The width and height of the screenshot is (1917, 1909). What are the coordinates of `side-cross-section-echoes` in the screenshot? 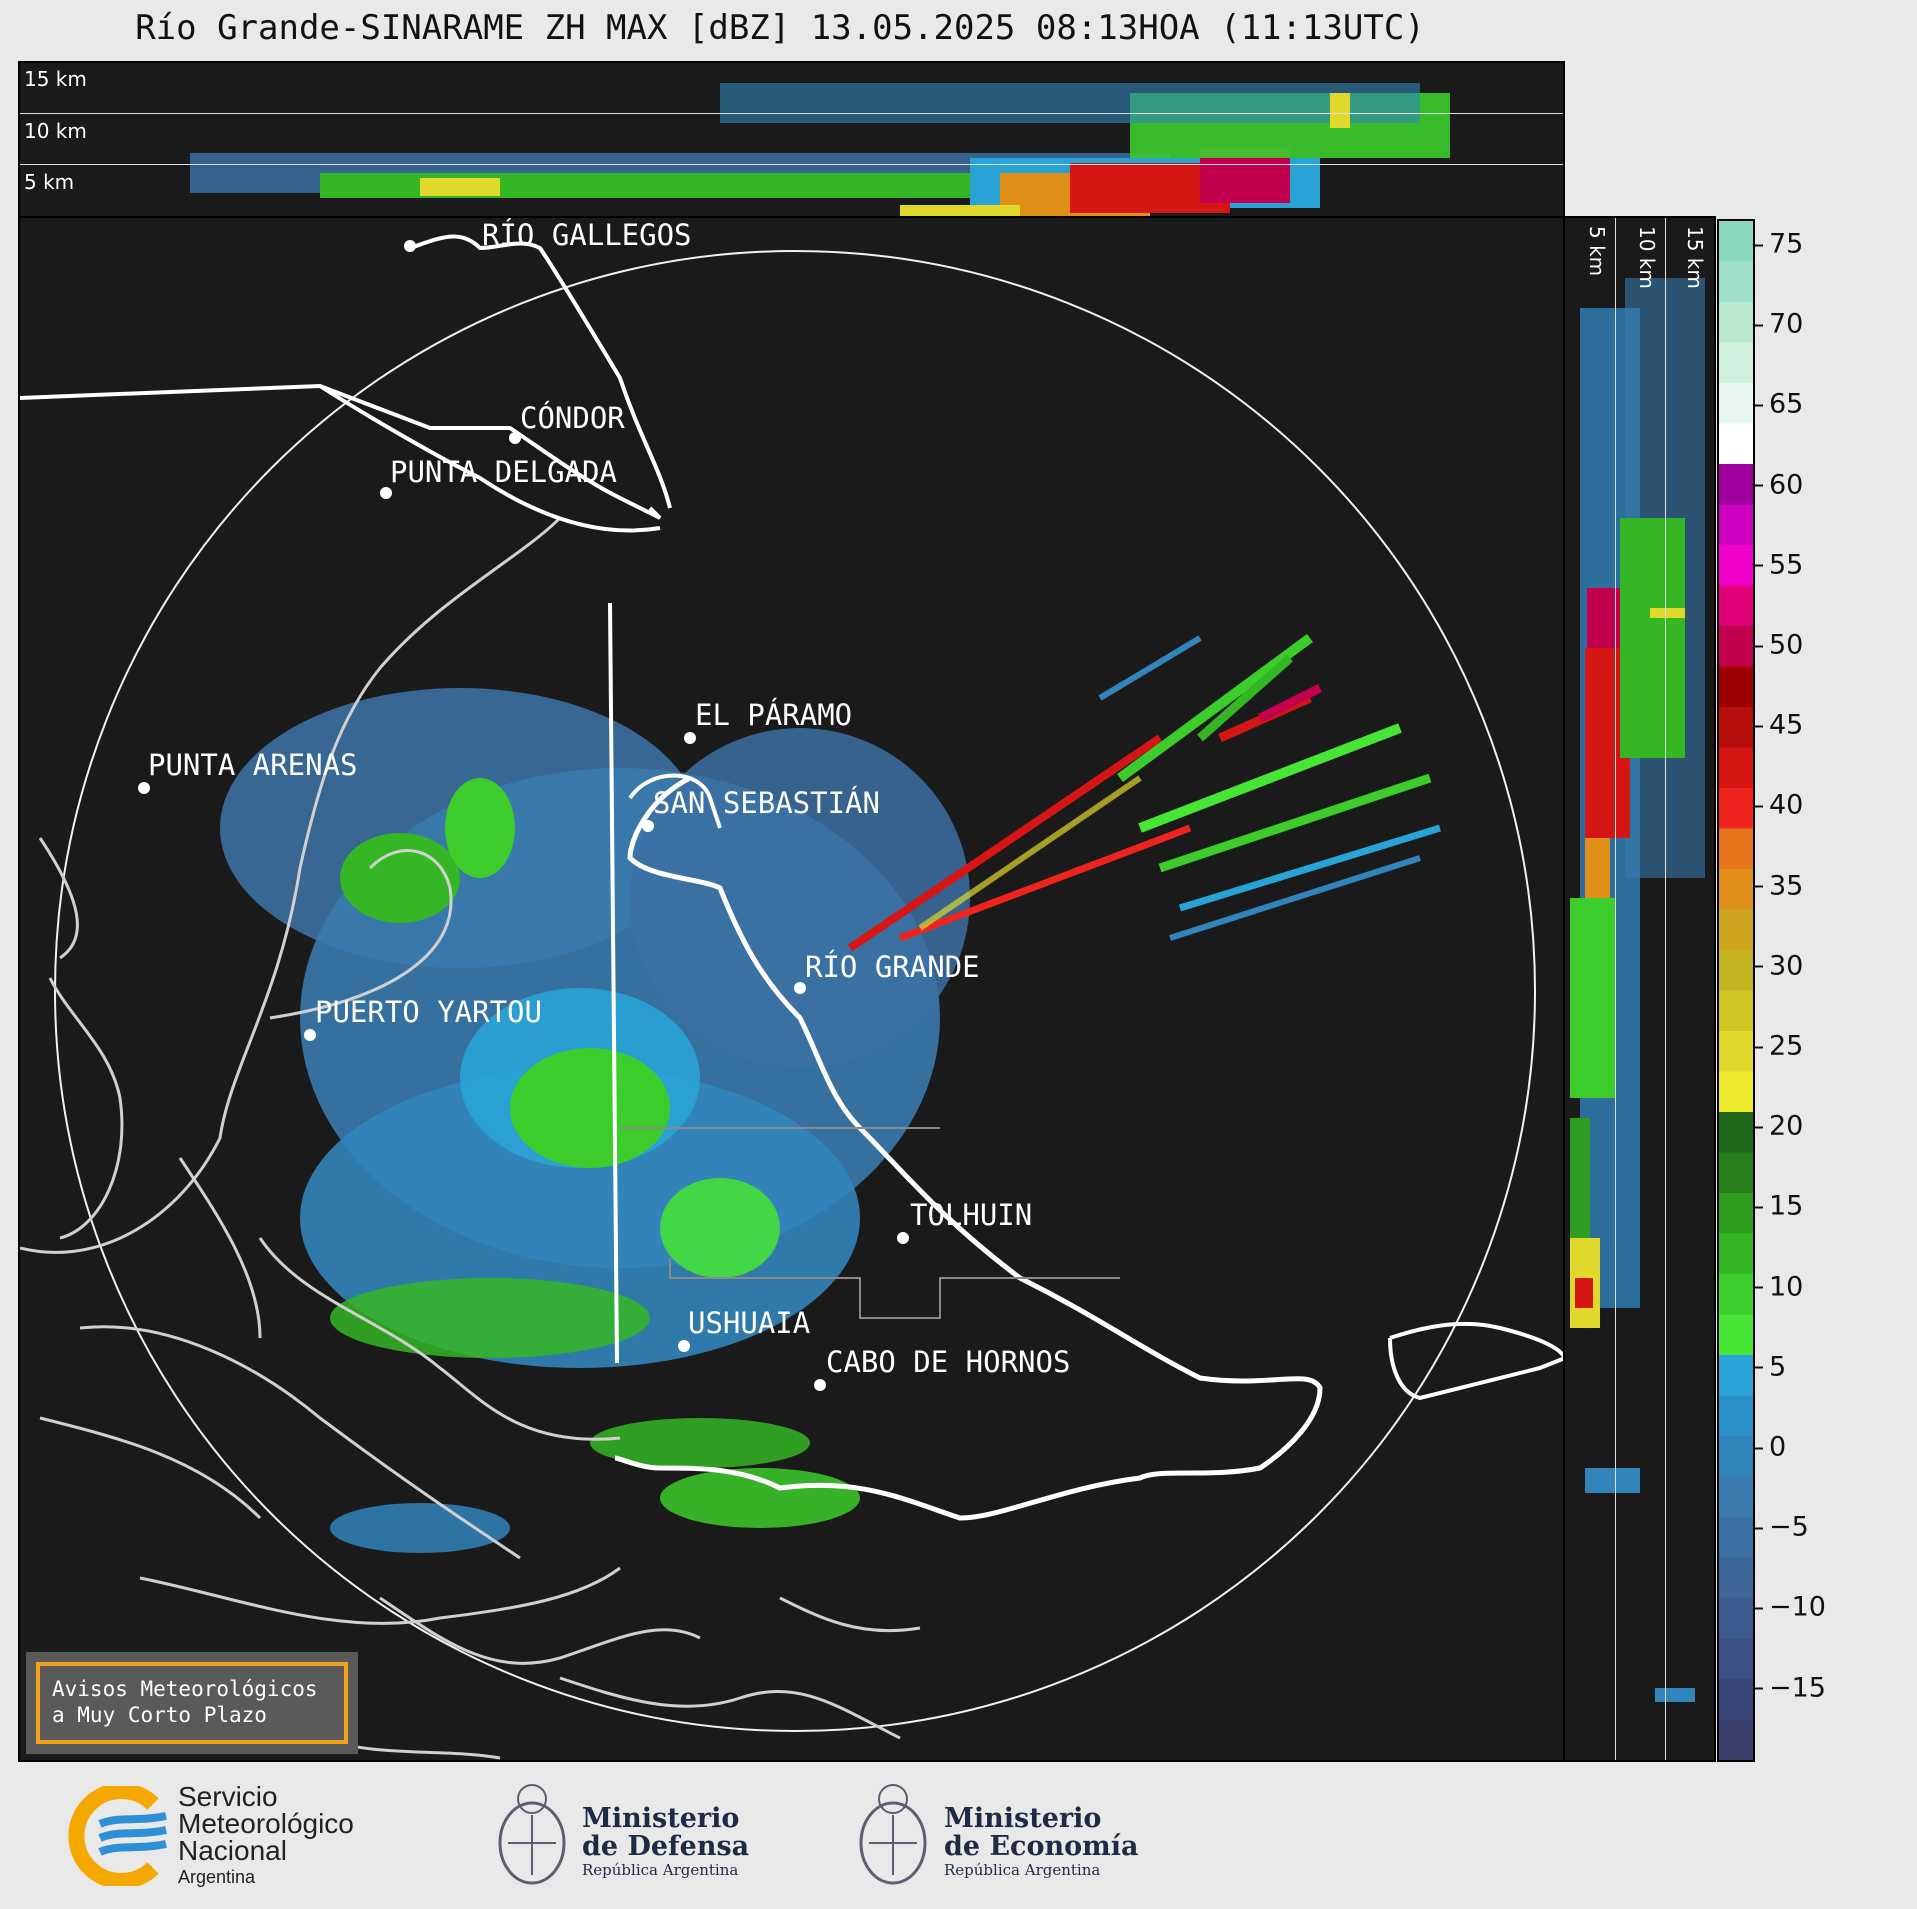 It's located at (1637, 990).